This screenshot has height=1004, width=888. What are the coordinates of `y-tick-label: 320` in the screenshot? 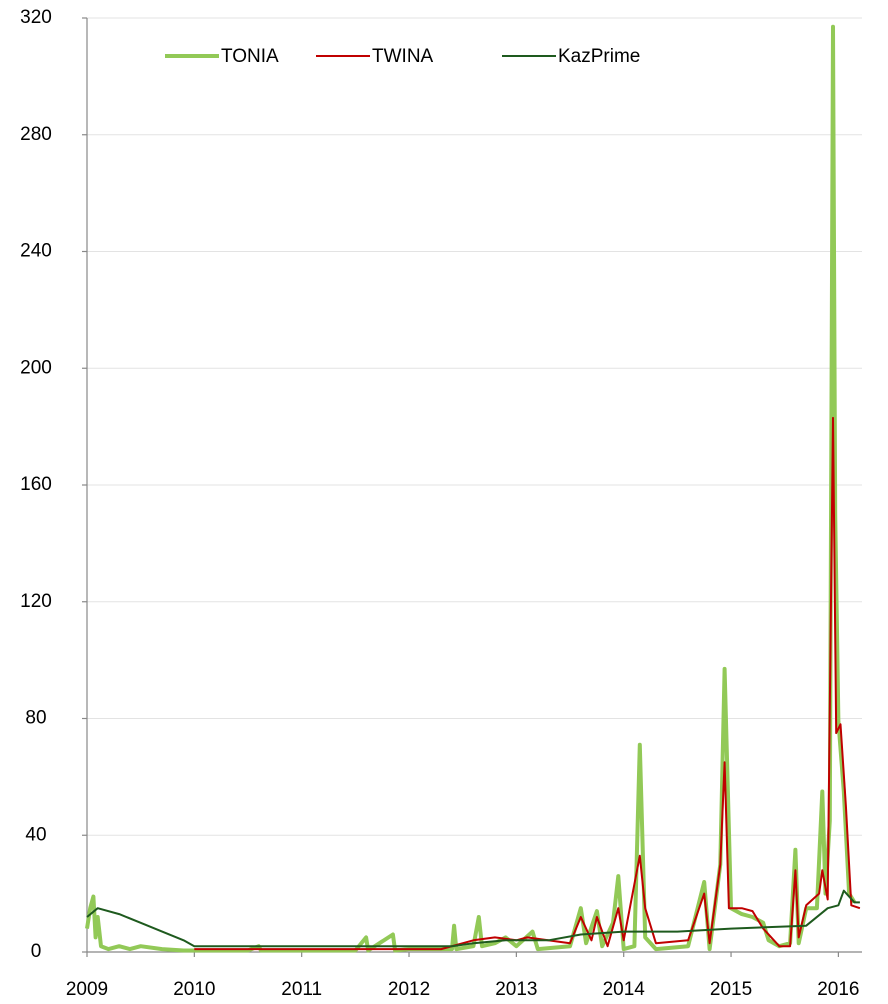 It's located at (36, 17).